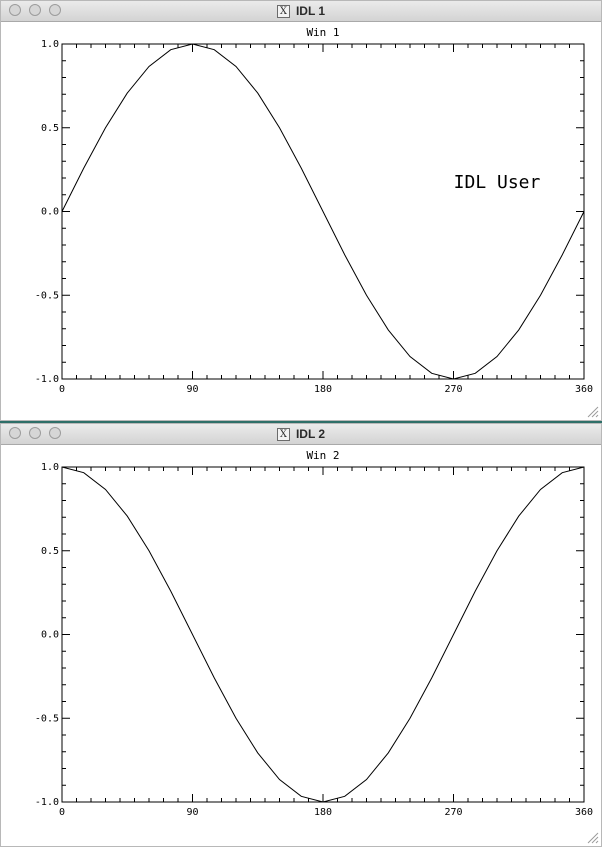  Describe the element at coordinates (497, 182) in the screenshot. I see `annotation-text: IDL User` at that location.